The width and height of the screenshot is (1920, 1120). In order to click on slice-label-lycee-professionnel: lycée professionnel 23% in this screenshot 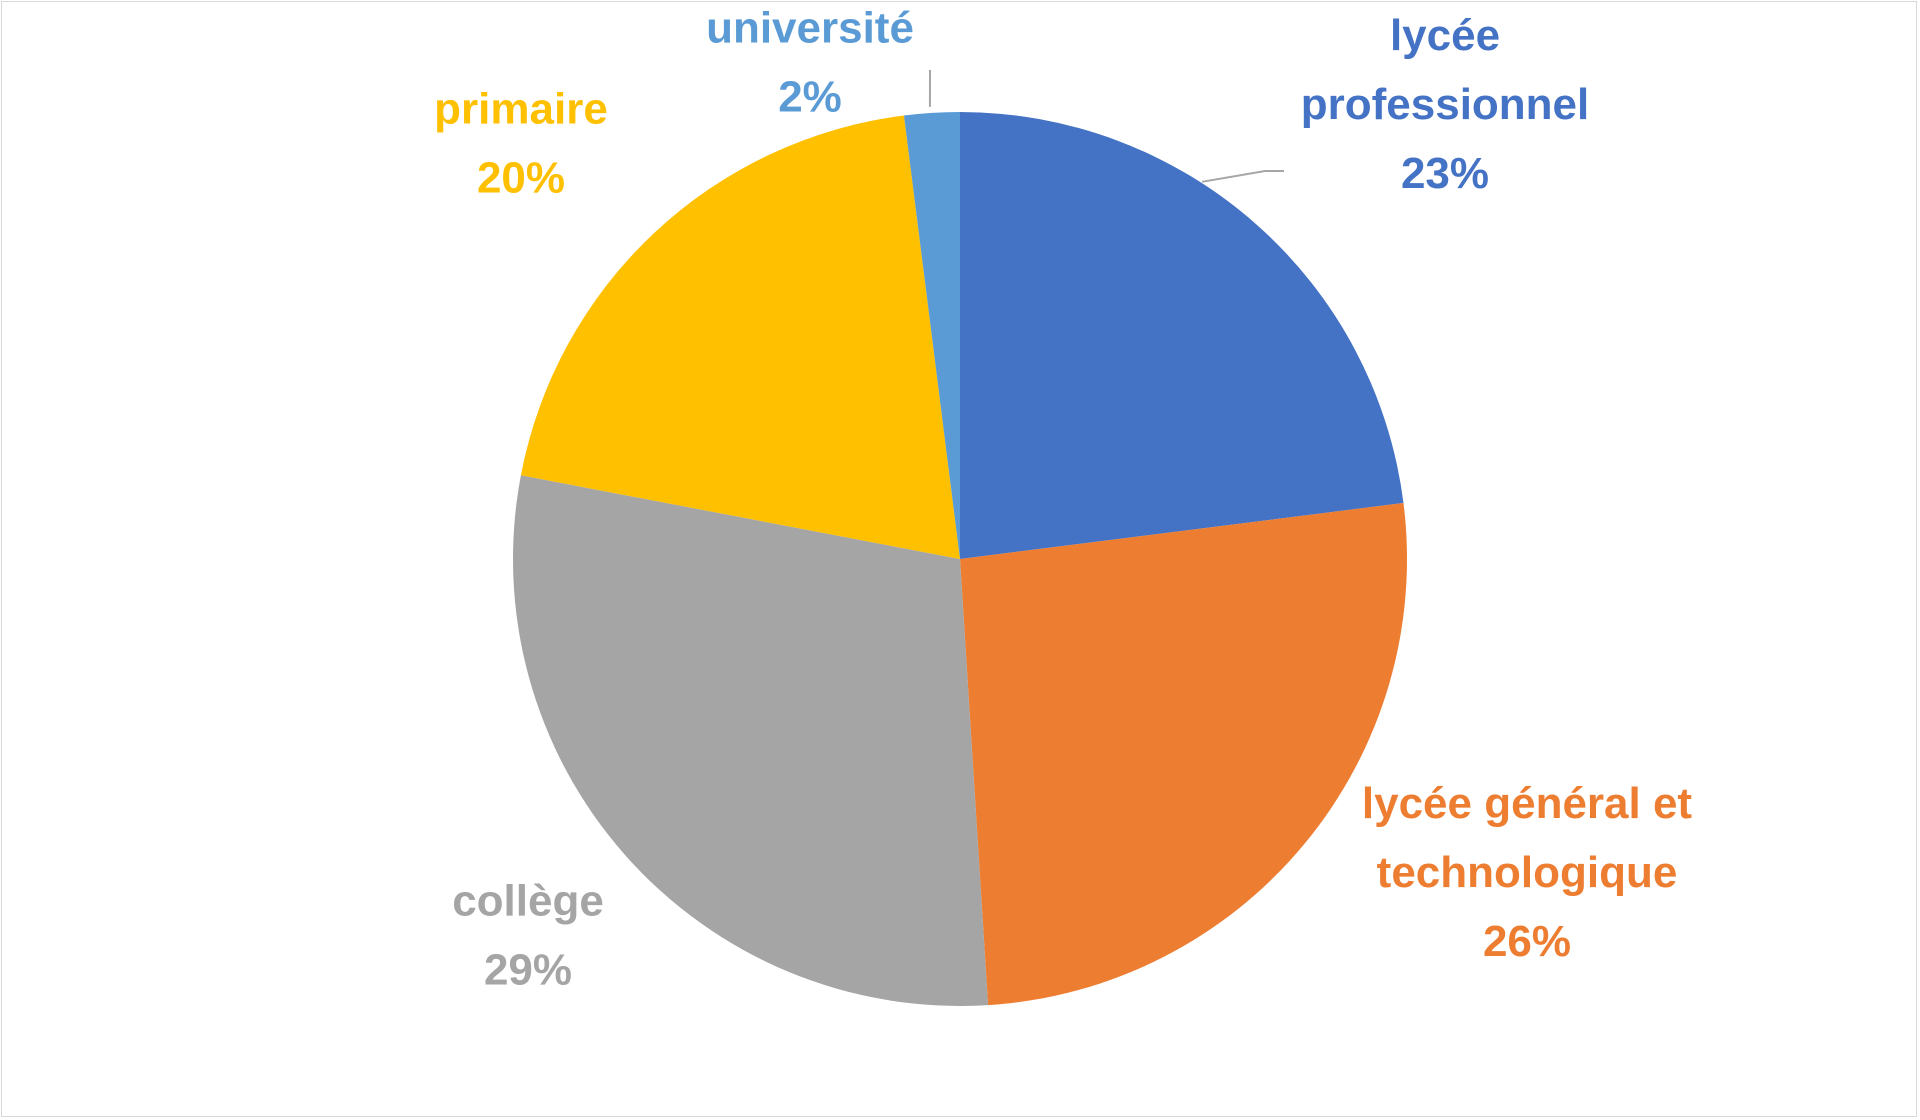, I will do `click(1445, 104)`.